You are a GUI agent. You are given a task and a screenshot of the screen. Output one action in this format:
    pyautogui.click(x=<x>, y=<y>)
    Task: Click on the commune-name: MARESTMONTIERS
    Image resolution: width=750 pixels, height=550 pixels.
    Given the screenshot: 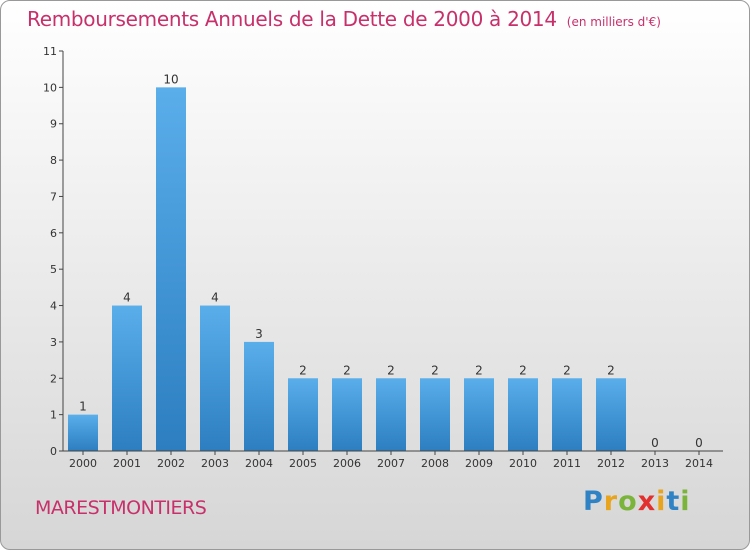 What is the action you would take?
    pyautogui.click(x=121, y=508)
    